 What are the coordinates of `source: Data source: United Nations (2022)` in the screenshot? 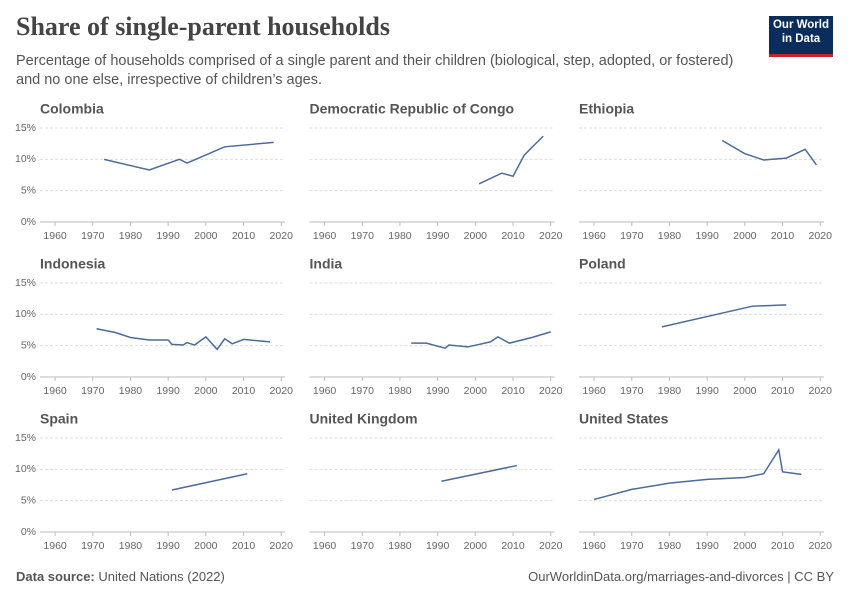 It's located at (120, 576).